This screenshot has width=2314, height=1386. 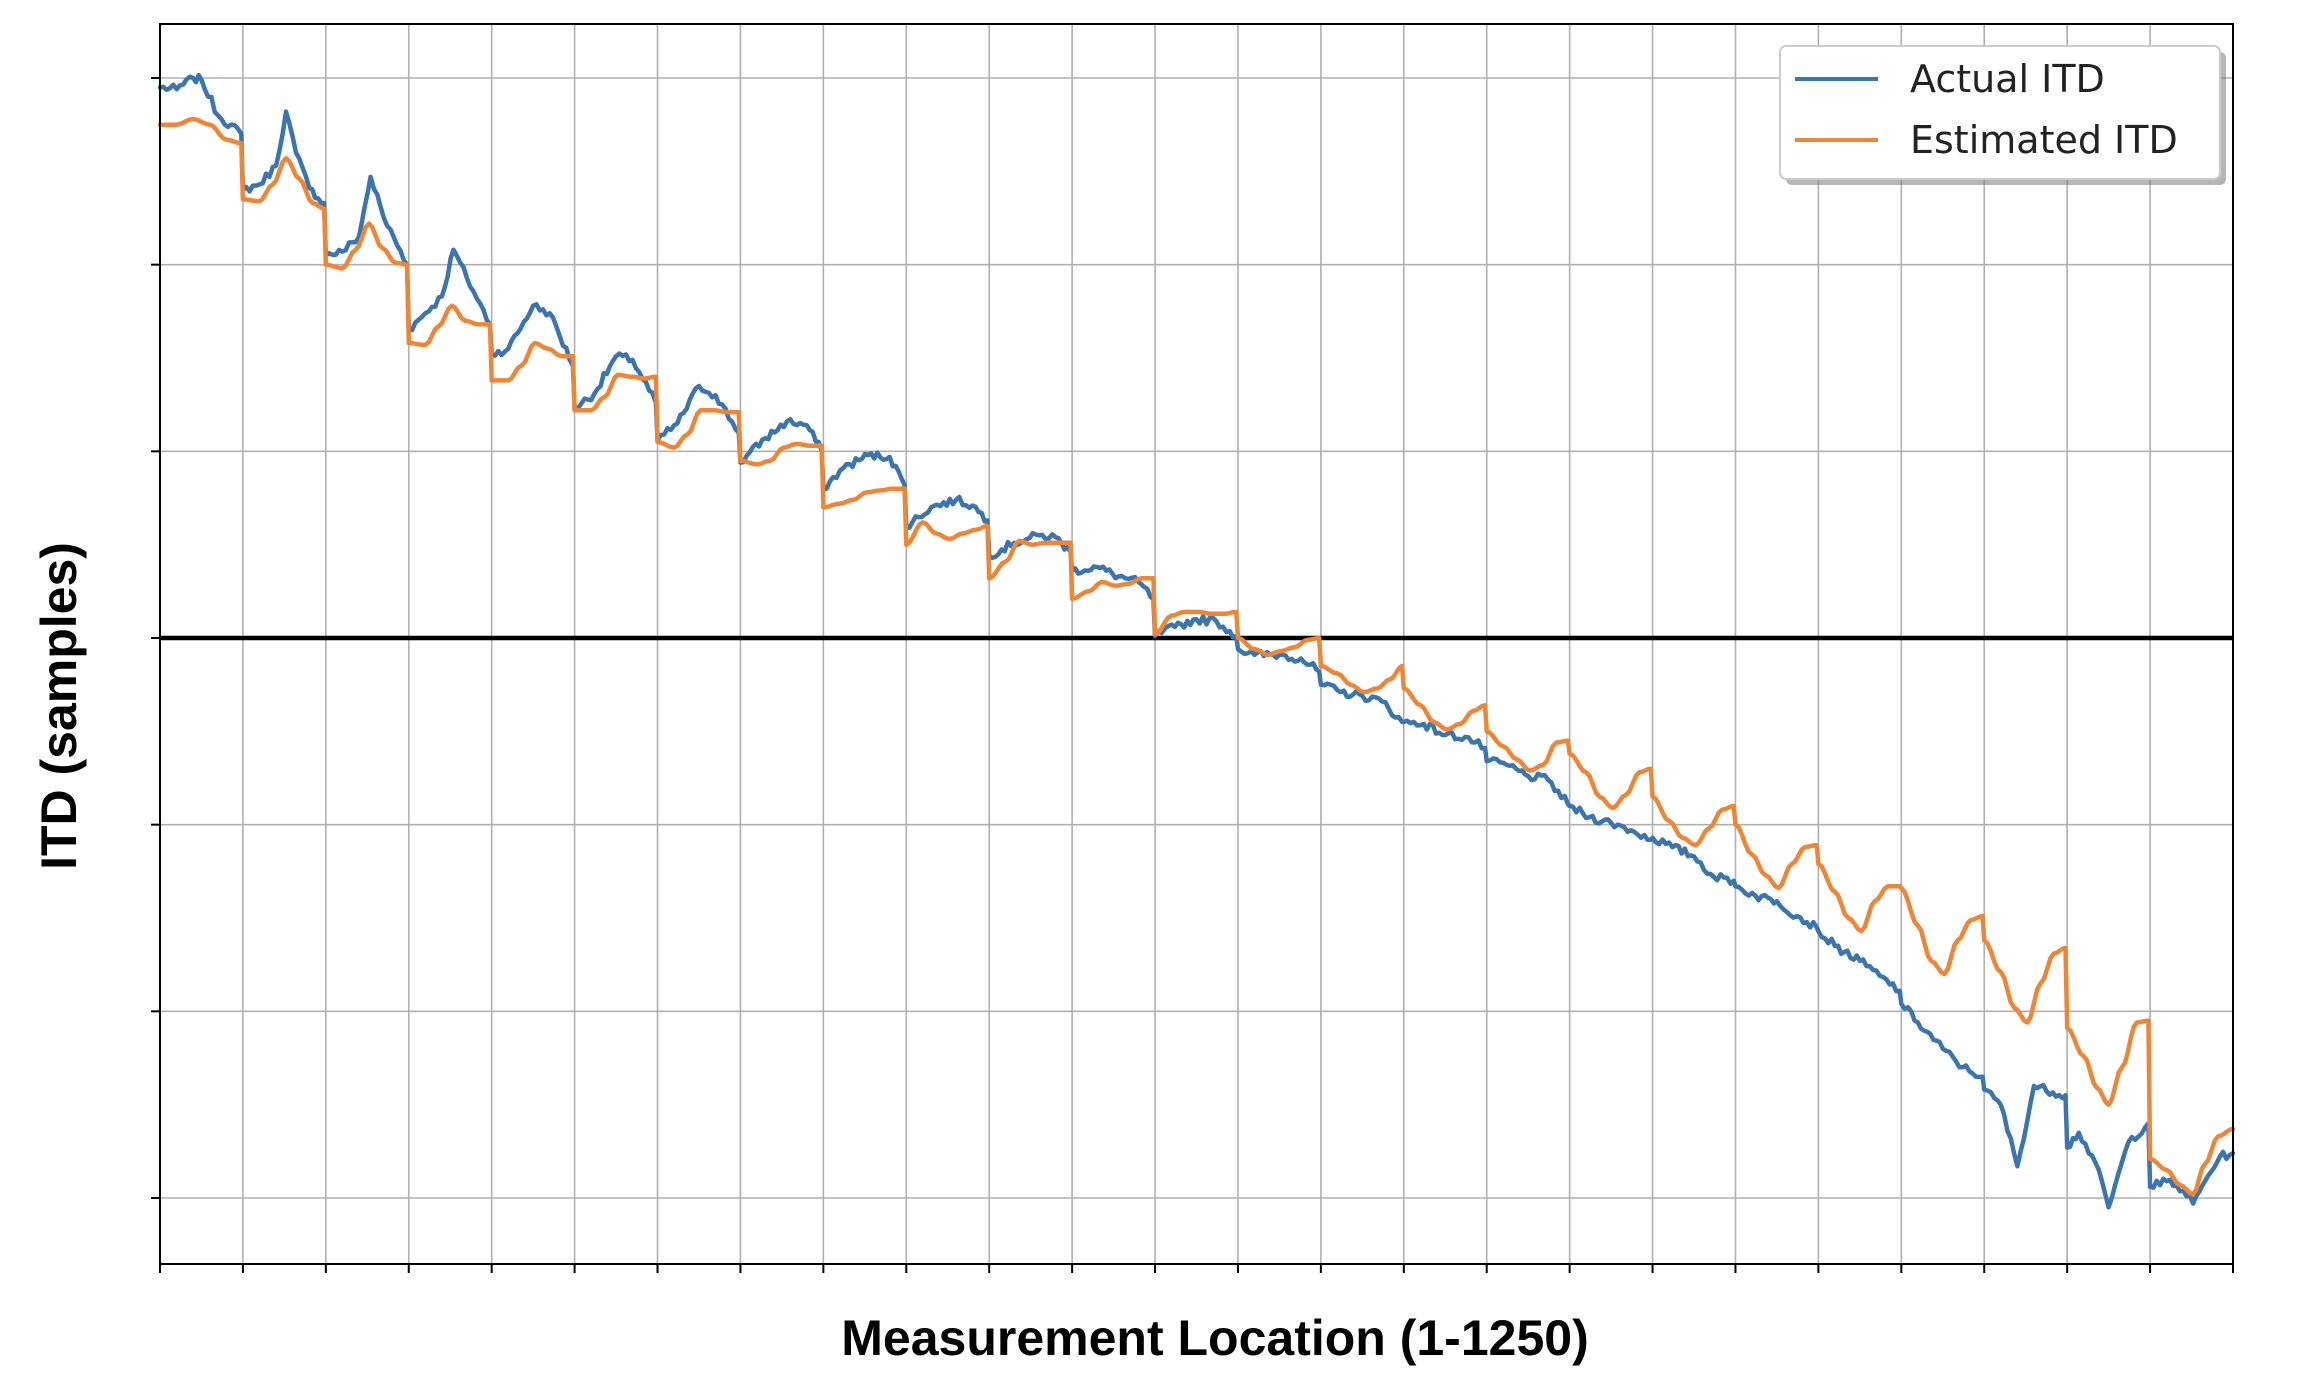 I want to click on x-axis-title: Measurement Location (1-1250), so click(x=1214, y=1338).